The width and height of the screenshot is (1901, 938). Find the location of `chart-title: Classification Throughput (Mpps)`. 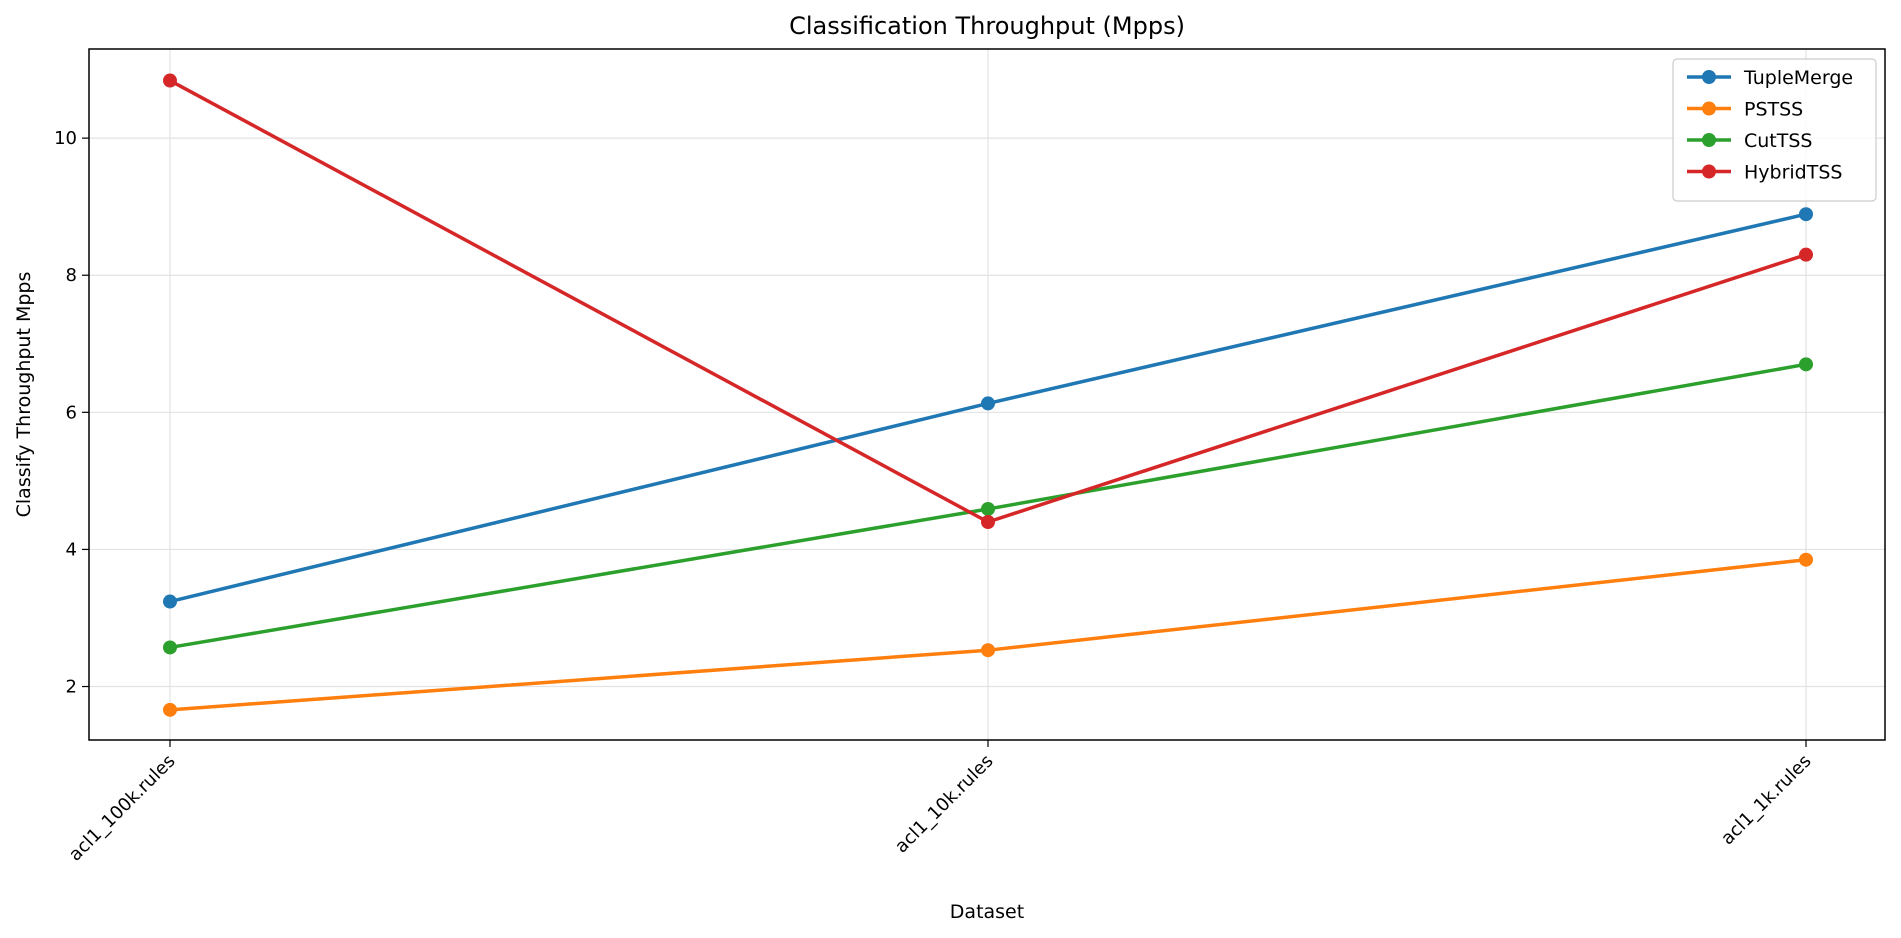

chart-title: Classification Throughput (Mpps) is located at coordinates (987, 26).